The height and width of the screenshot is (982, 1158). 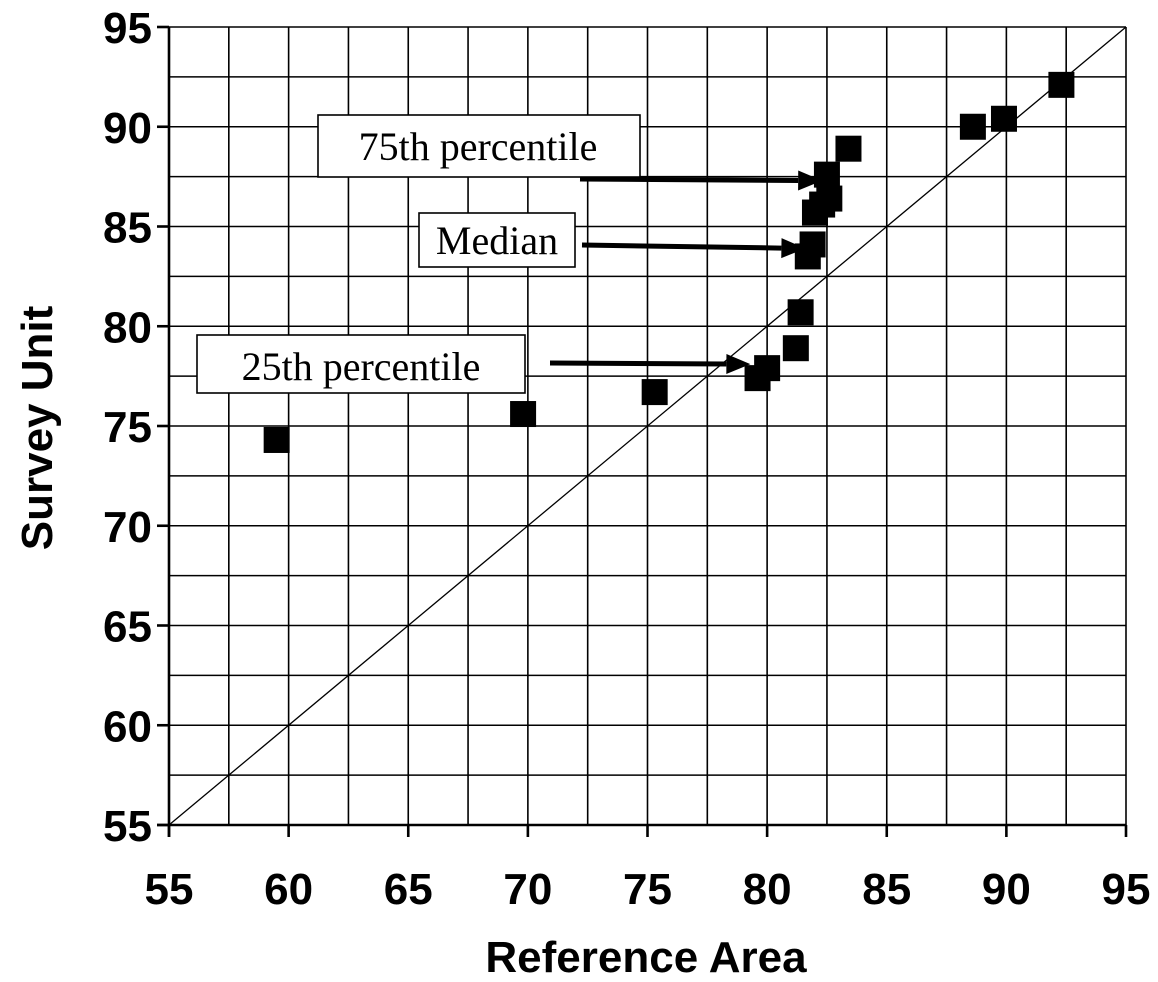 What do you see at coordinates (408, 889) in the screenshot?
I see `x-tick-label: 65` at bounding box center [408, 889].